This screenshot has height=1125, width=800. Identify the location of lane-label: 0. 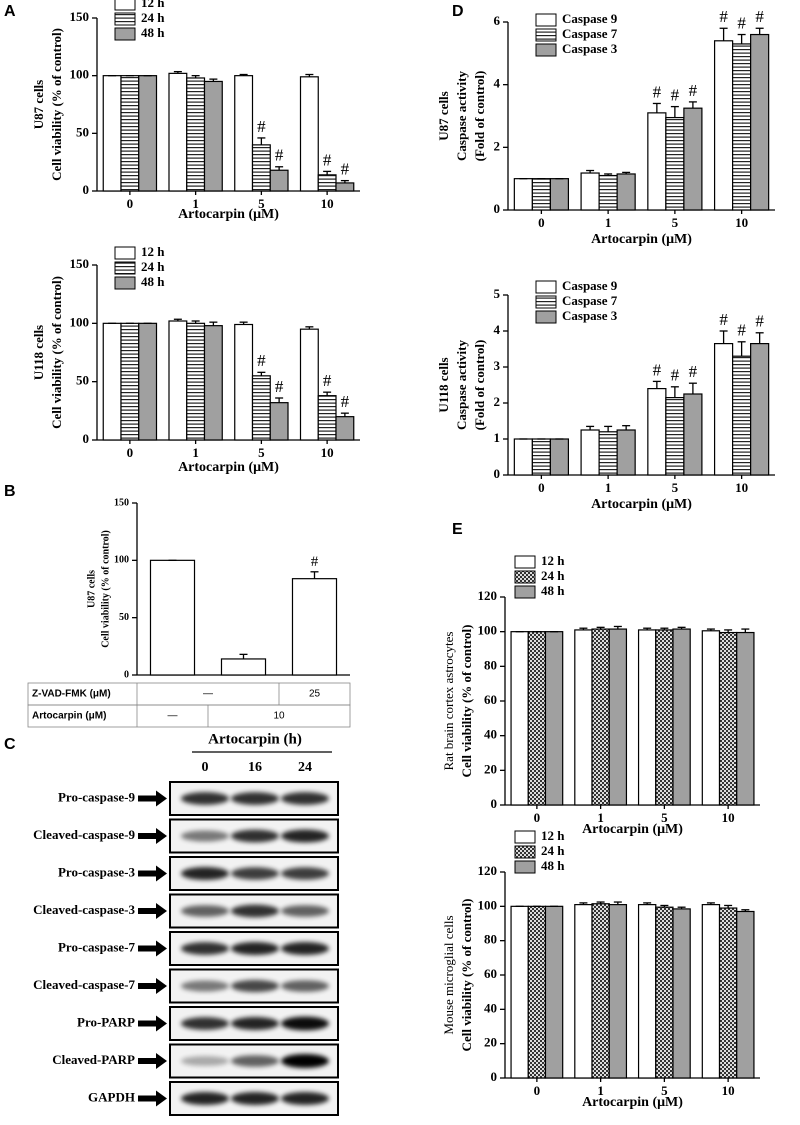
(205, 767).